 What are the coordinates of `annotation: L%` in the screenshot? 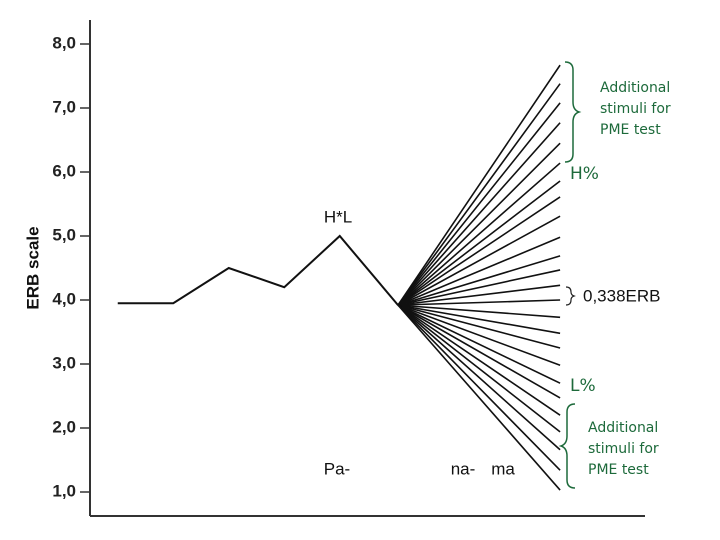 It's located at (583, 386).